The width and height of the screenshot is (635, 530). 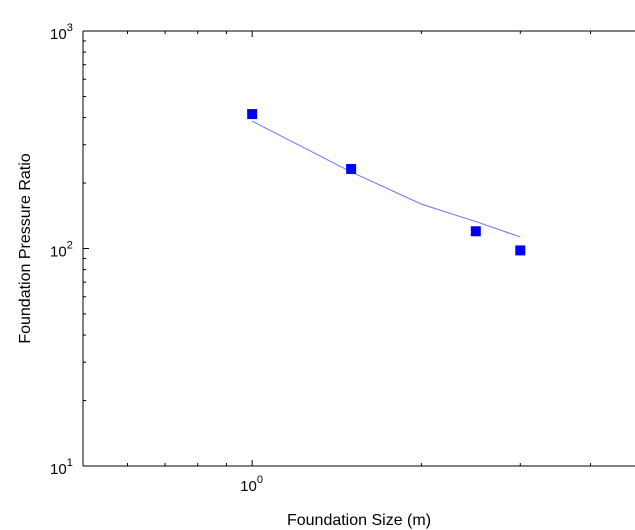 I want to click on y-tick-label: 10³, so click(x=61, y=32).